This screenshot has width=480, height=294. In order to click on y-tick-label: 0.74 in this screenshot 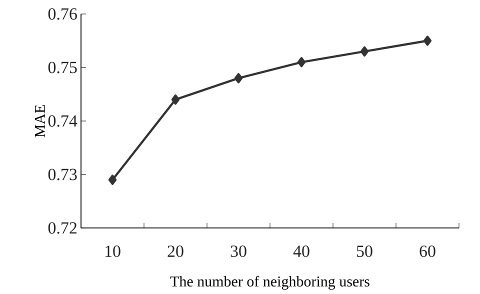, I will do `click(63, 121)`.